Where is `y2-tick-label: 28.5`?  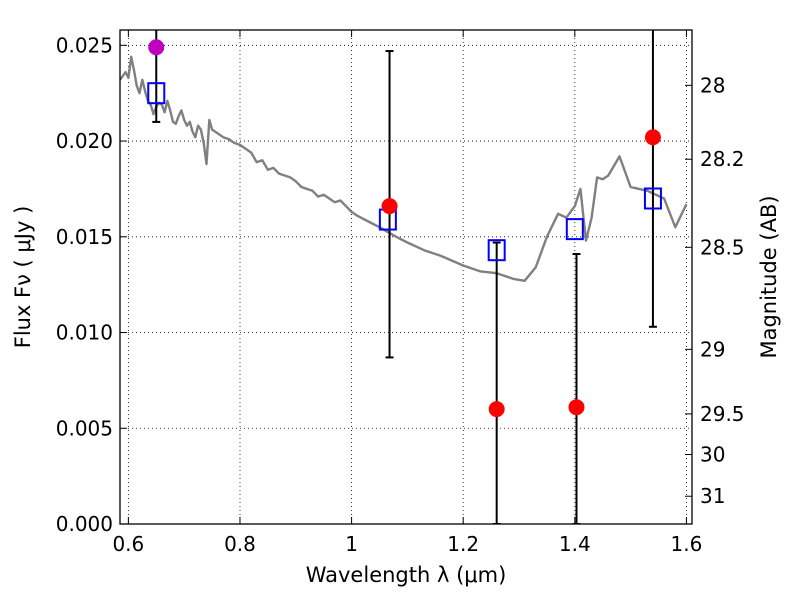
y2-tick-label: 28.5 is located at coordinates (722, 247).